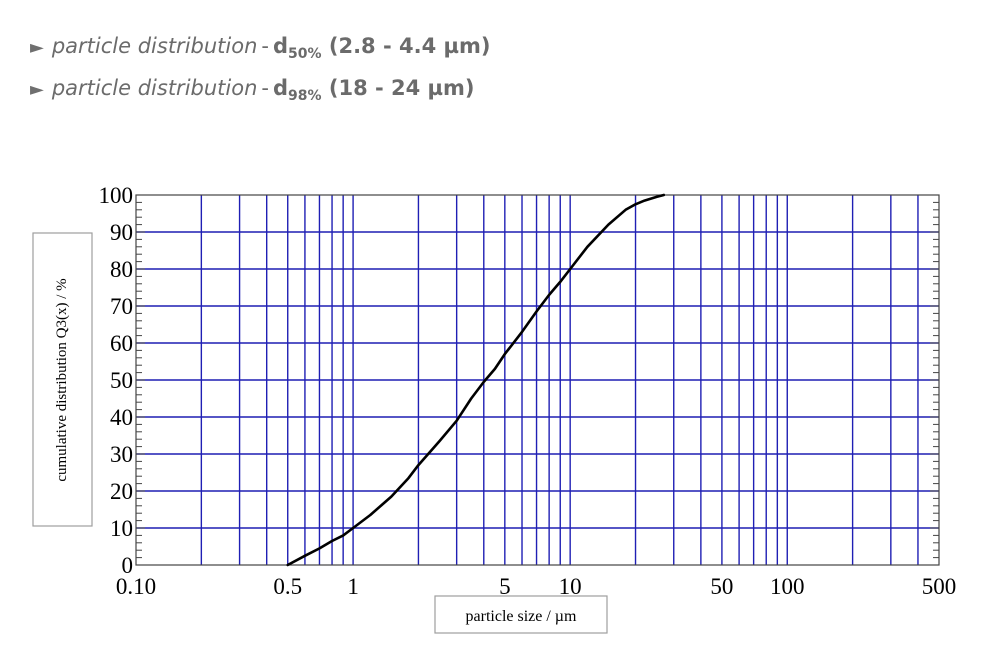  Describe the element at coordinates (939, 586) in the screenshot. I see `x-tick-label: 500` at that location.